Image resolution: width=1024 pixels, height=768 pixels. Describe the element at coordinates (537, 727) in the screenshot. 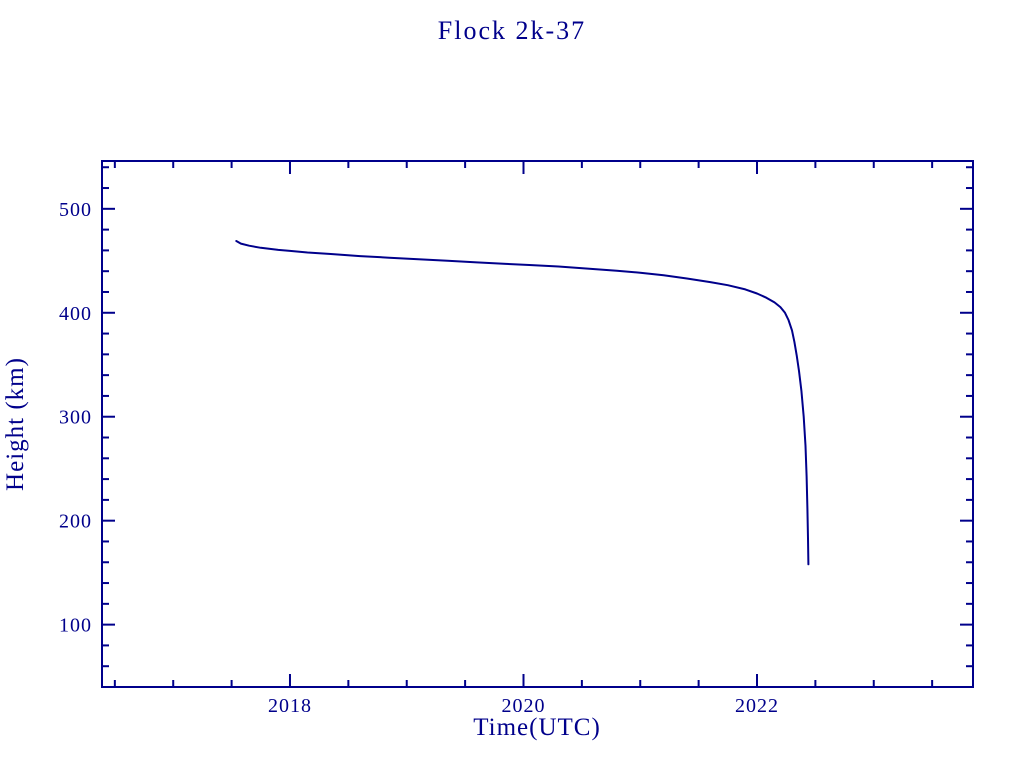

I see `x-axis-label: Time(UTC)` at that location.